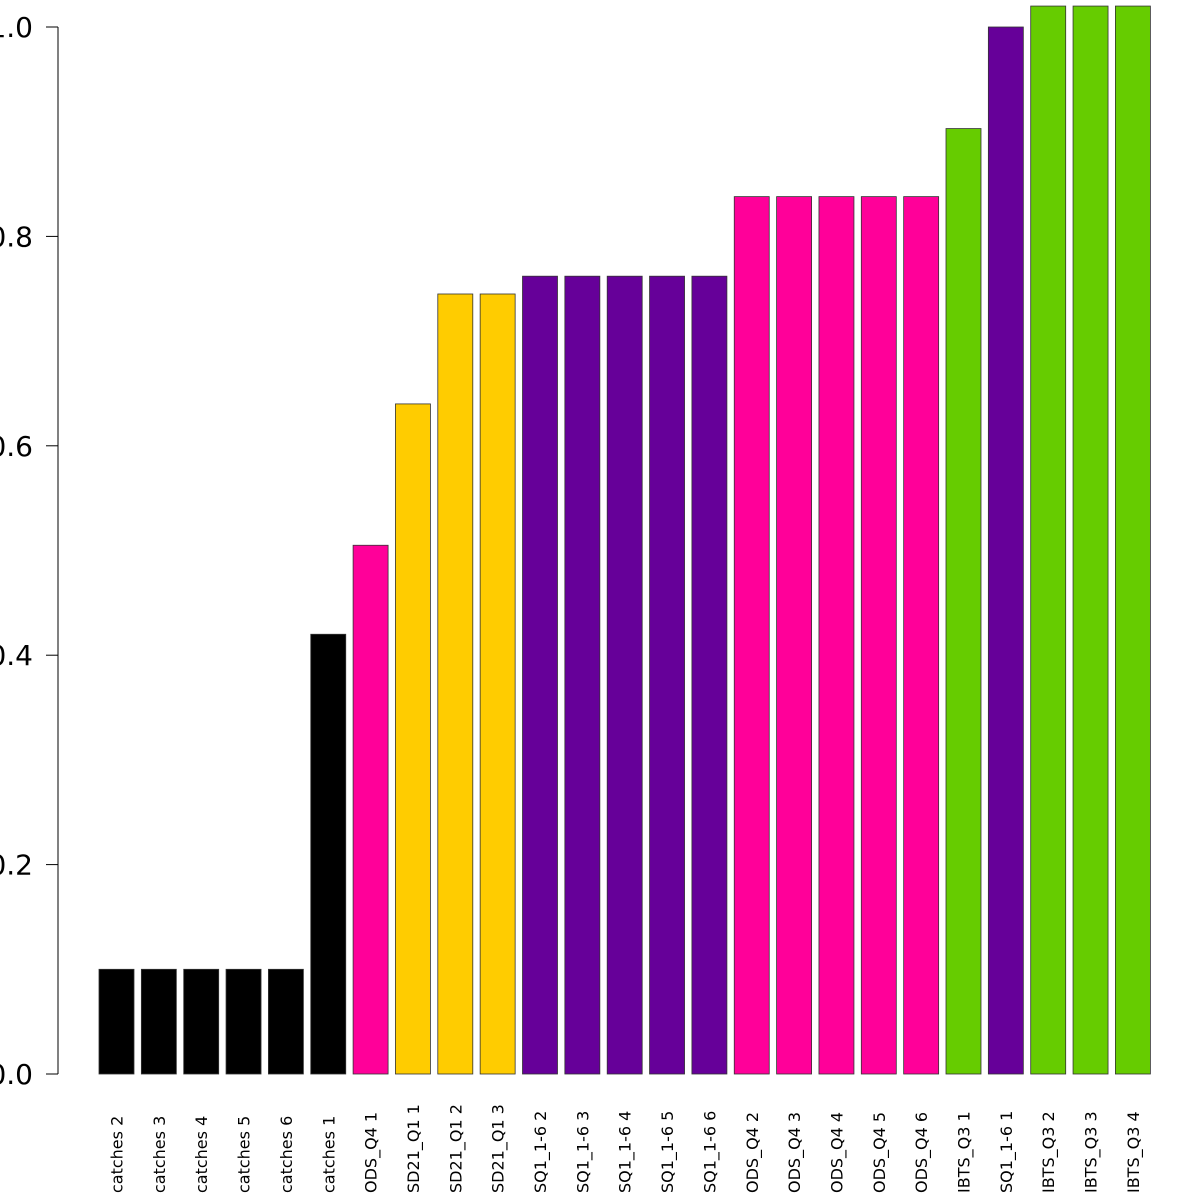 The image size is (1200, 1200). I want to click on x-category-label: SQ1_1-6 6, so click(710, 1152).